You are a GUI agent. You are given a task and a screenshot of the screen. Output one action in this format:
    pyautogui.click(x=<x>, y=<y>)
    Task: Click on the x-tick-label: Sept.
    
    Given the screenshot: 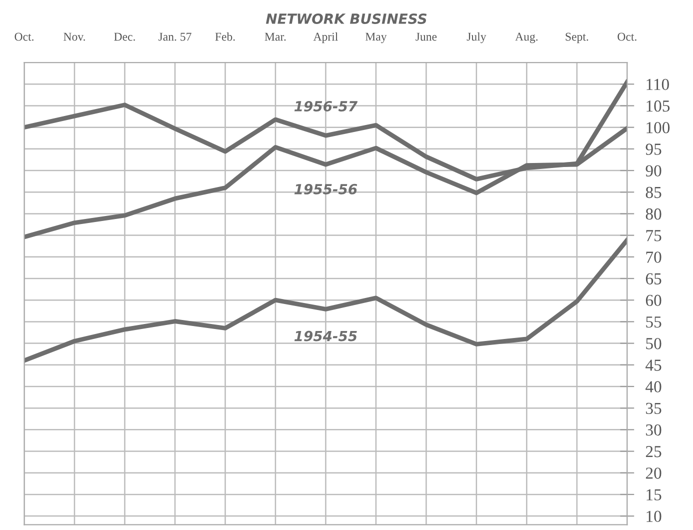 What is the action you would take?
    pyautogui.click(x=577, y=38)
    